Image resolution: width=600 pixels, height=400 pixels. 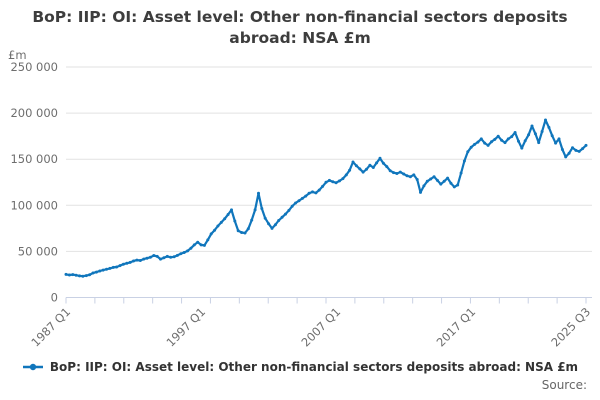 What do you see at coordinates (300, 37) in the screenshot?
I see `chart-title-line2: abroad: NSA £m` at bounding box center [300, 37].